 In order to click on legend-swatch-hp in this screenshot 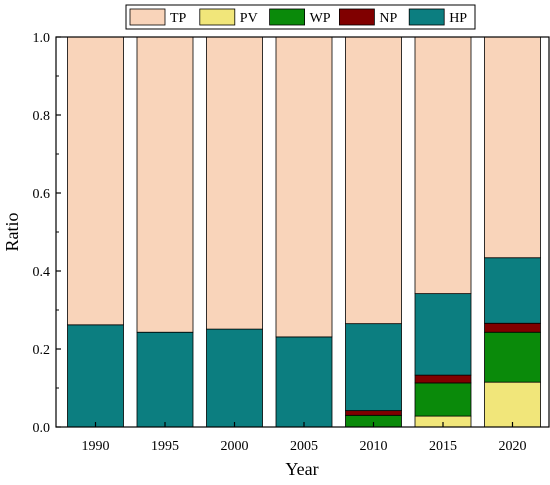, I will do `click(426, 17)`.